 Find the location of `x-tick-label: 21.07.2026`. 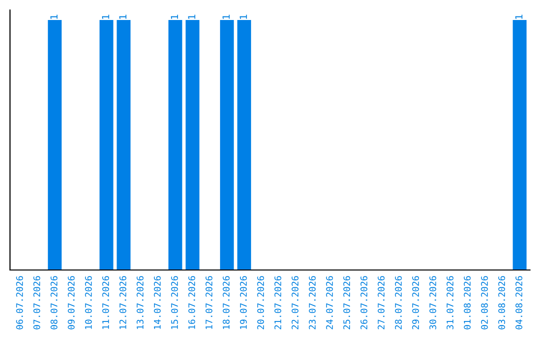

x-tick-label: 21.07.2026 is located at coordinates (278, 303).